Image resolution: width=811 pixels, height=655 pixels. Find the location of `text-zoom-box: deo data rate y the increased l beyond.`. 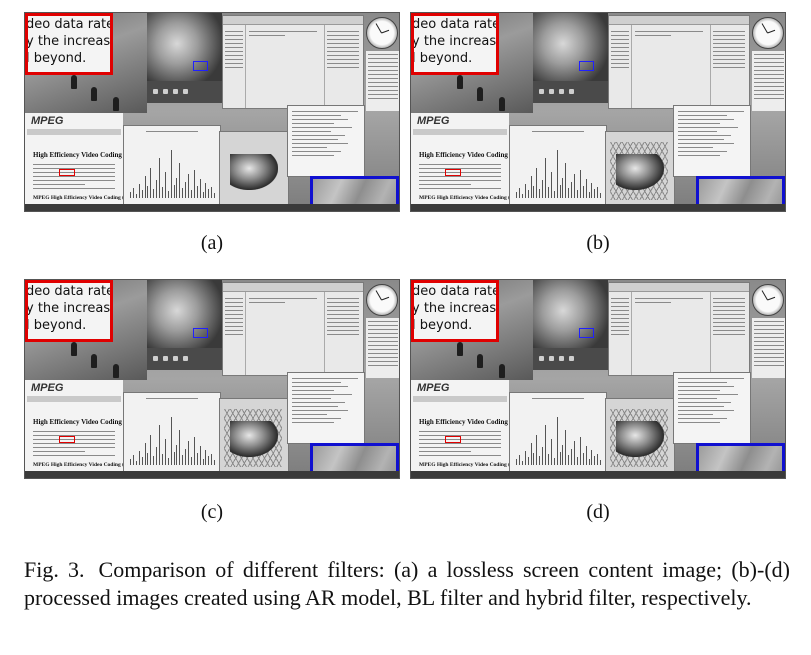

text-zoom-box: deo data rate y the increased l beyond. is located at coordinates (455, 311).